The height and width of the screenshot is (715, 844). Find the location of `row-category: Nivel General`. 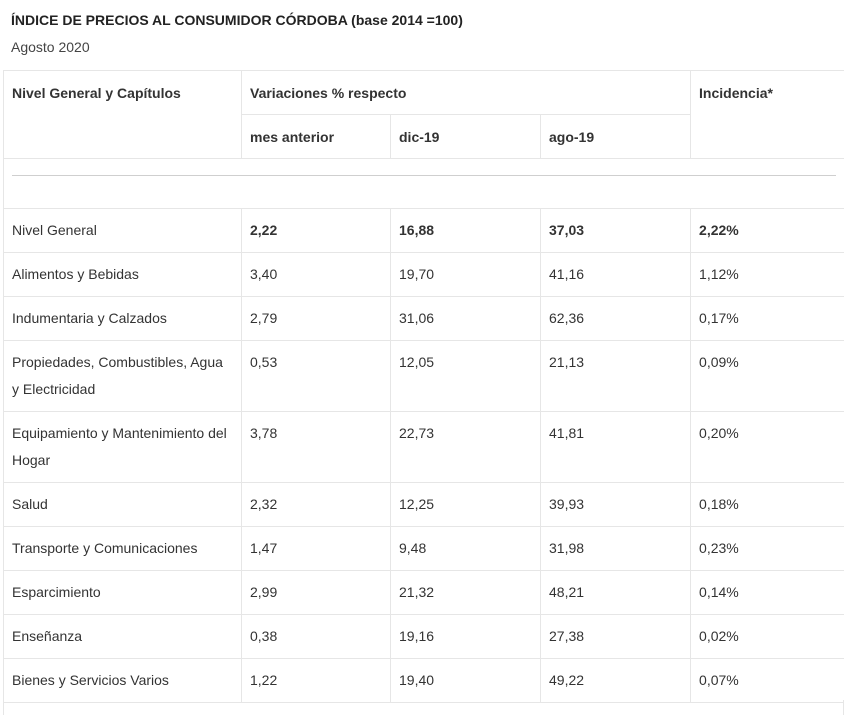

row-category: Nivel General is located at coordinates (122, 230).